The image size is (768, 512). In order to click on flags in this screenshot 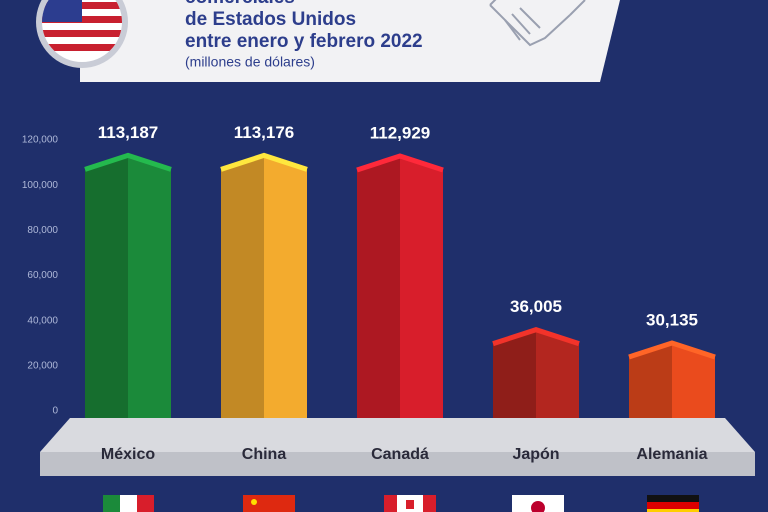, I will do `click(401, 503)`.